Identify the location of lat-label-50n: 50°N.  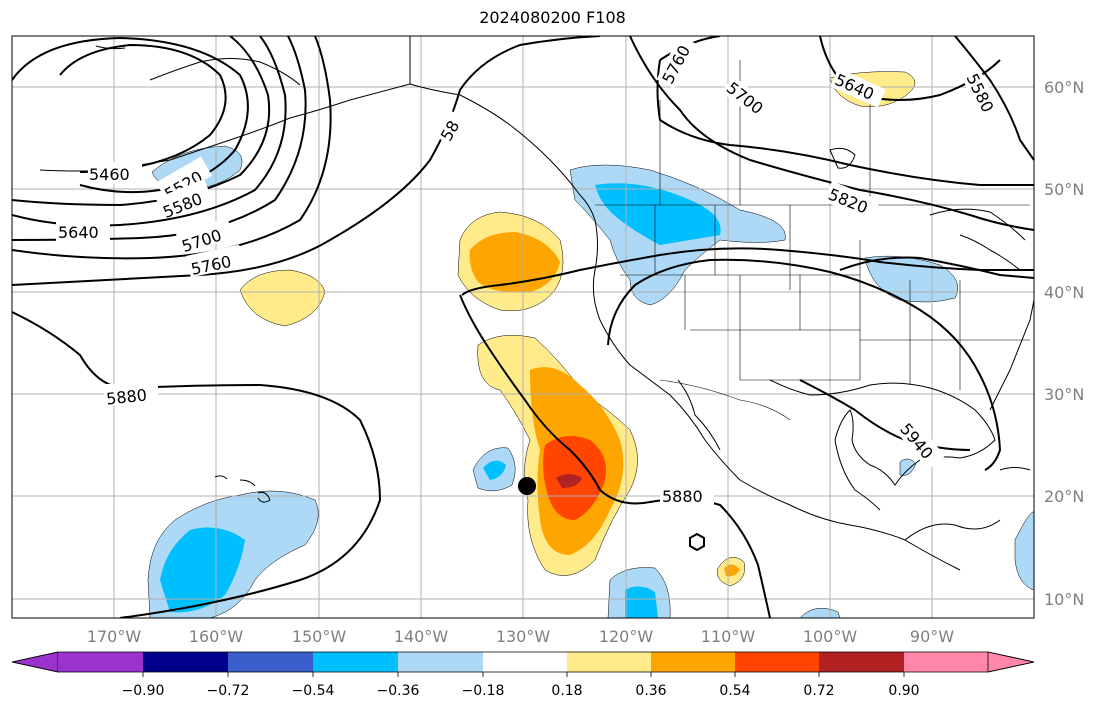
(1064, 189).